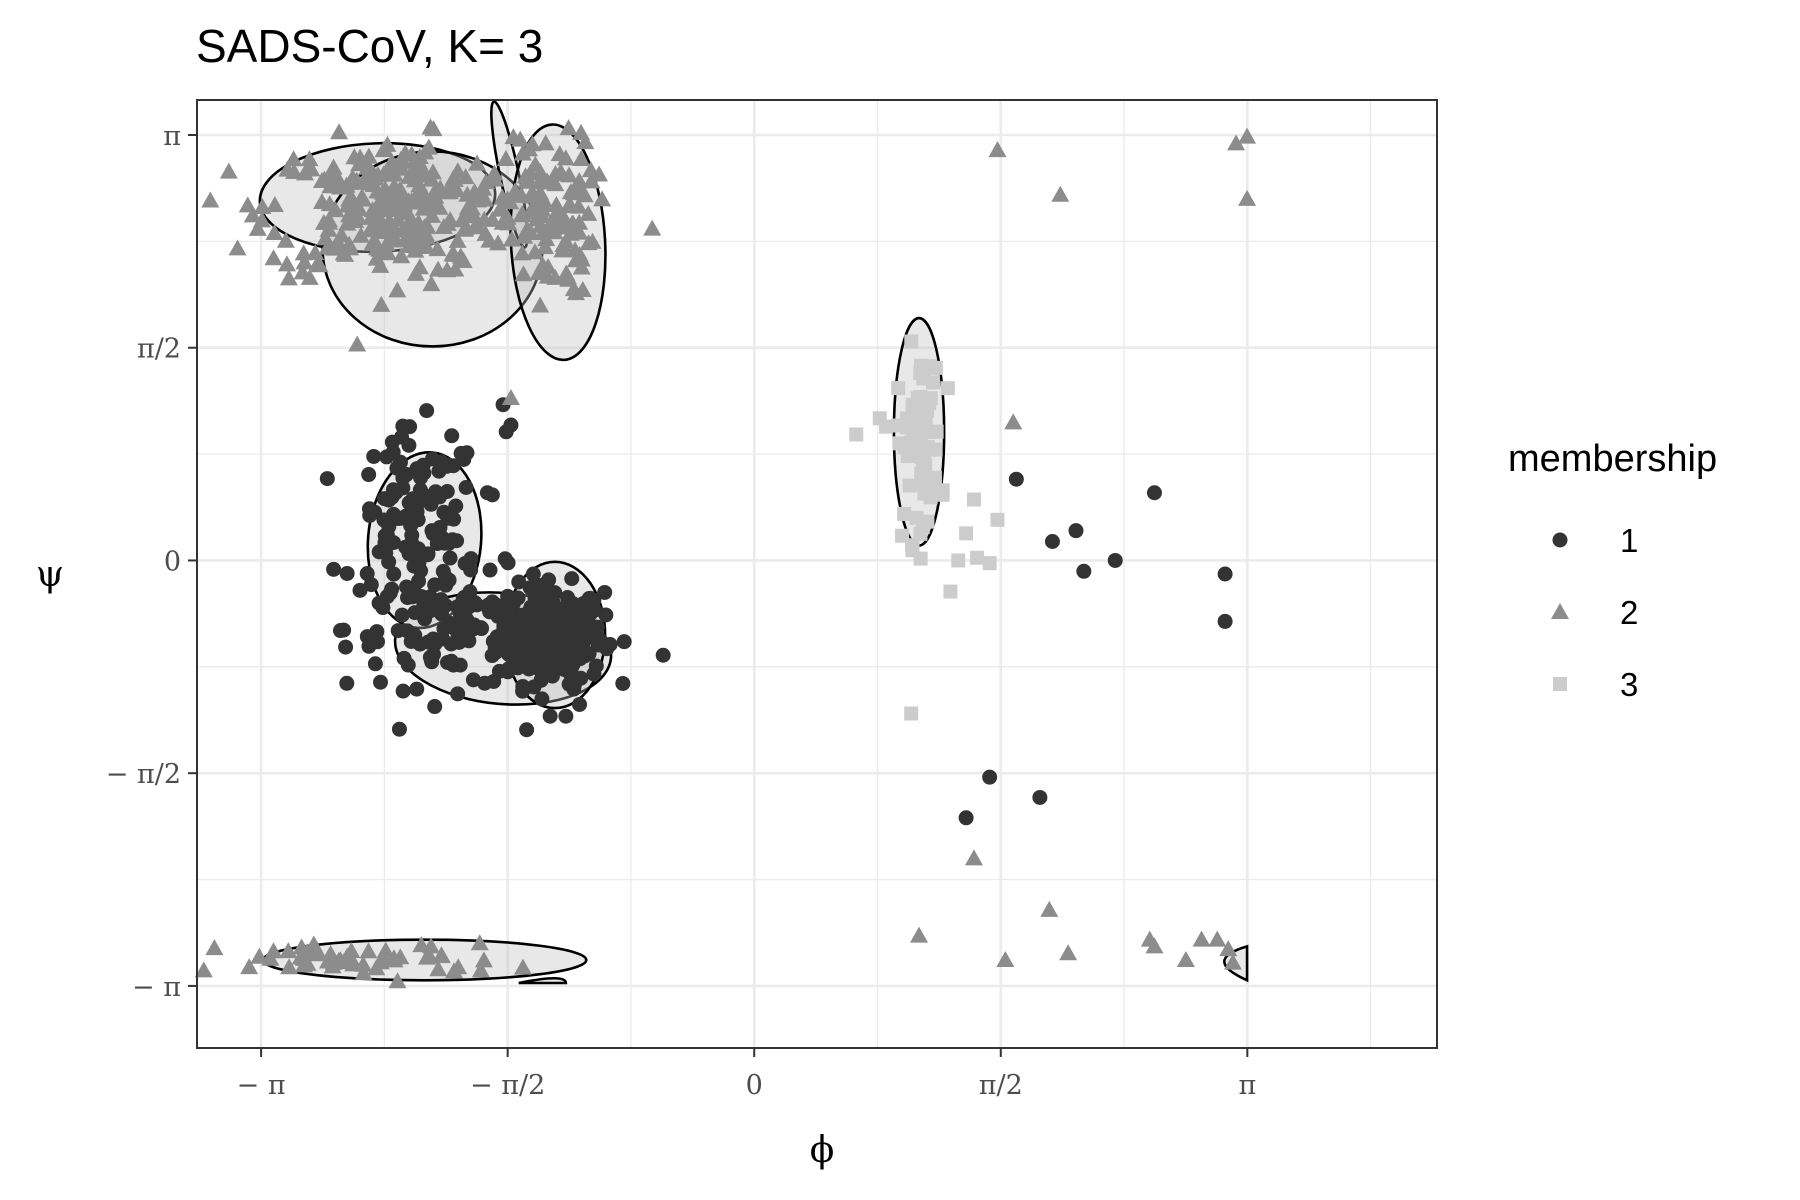  What do you see at coordinates (1629, 540) in the screenshot?
I see `legend-label: 1` at bounding box center [1629, 540].